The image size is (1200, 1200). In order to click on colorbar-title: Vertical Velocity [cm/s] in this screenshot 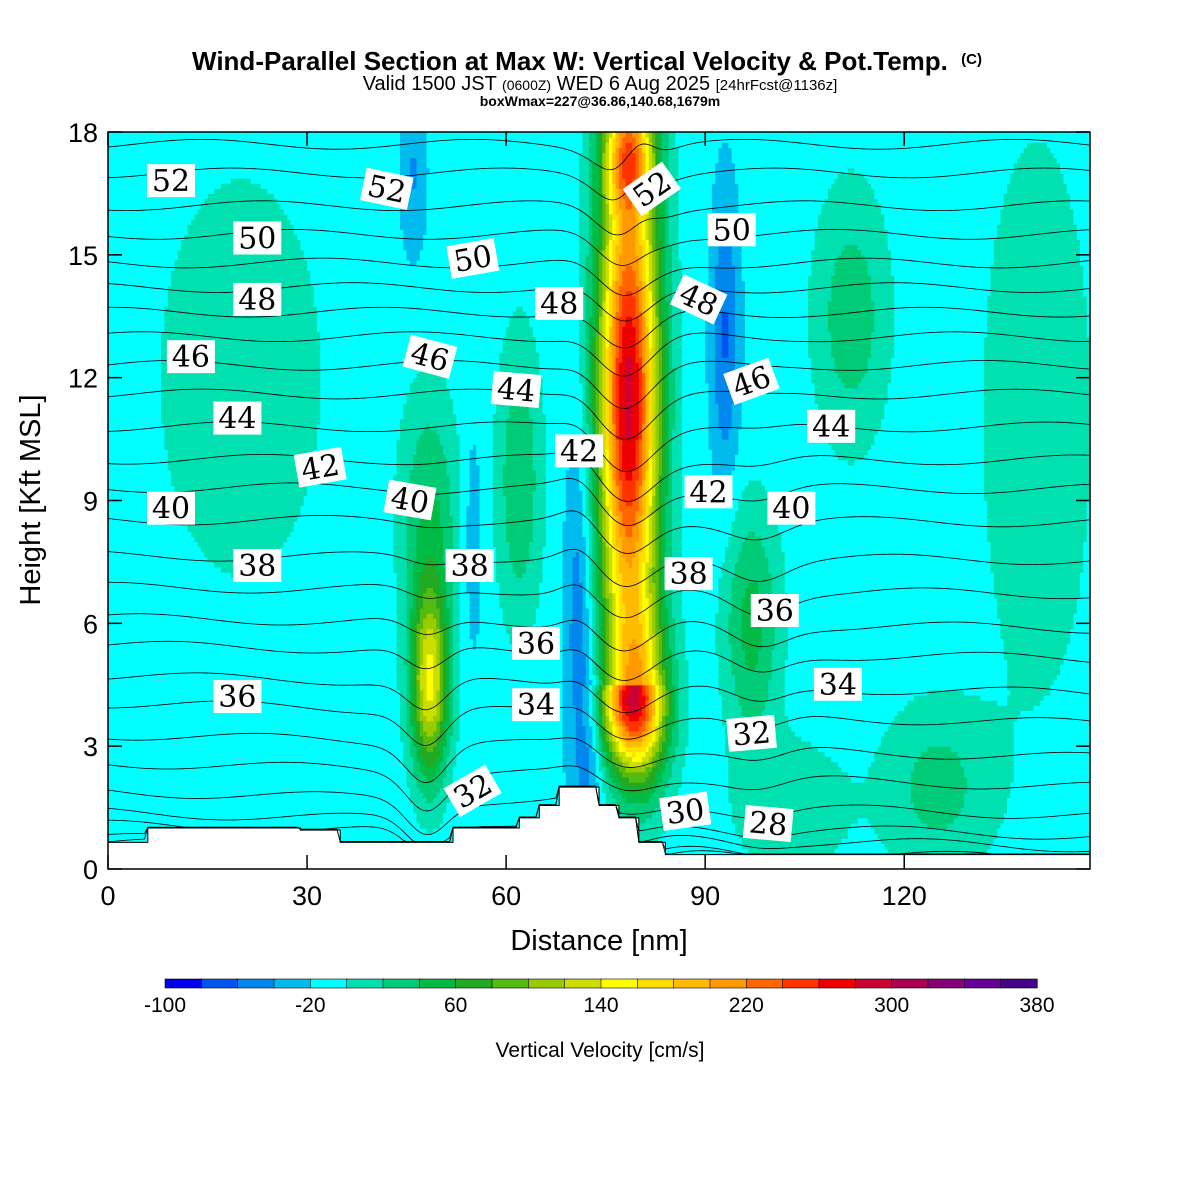, I will do `click(600, 1050)`.